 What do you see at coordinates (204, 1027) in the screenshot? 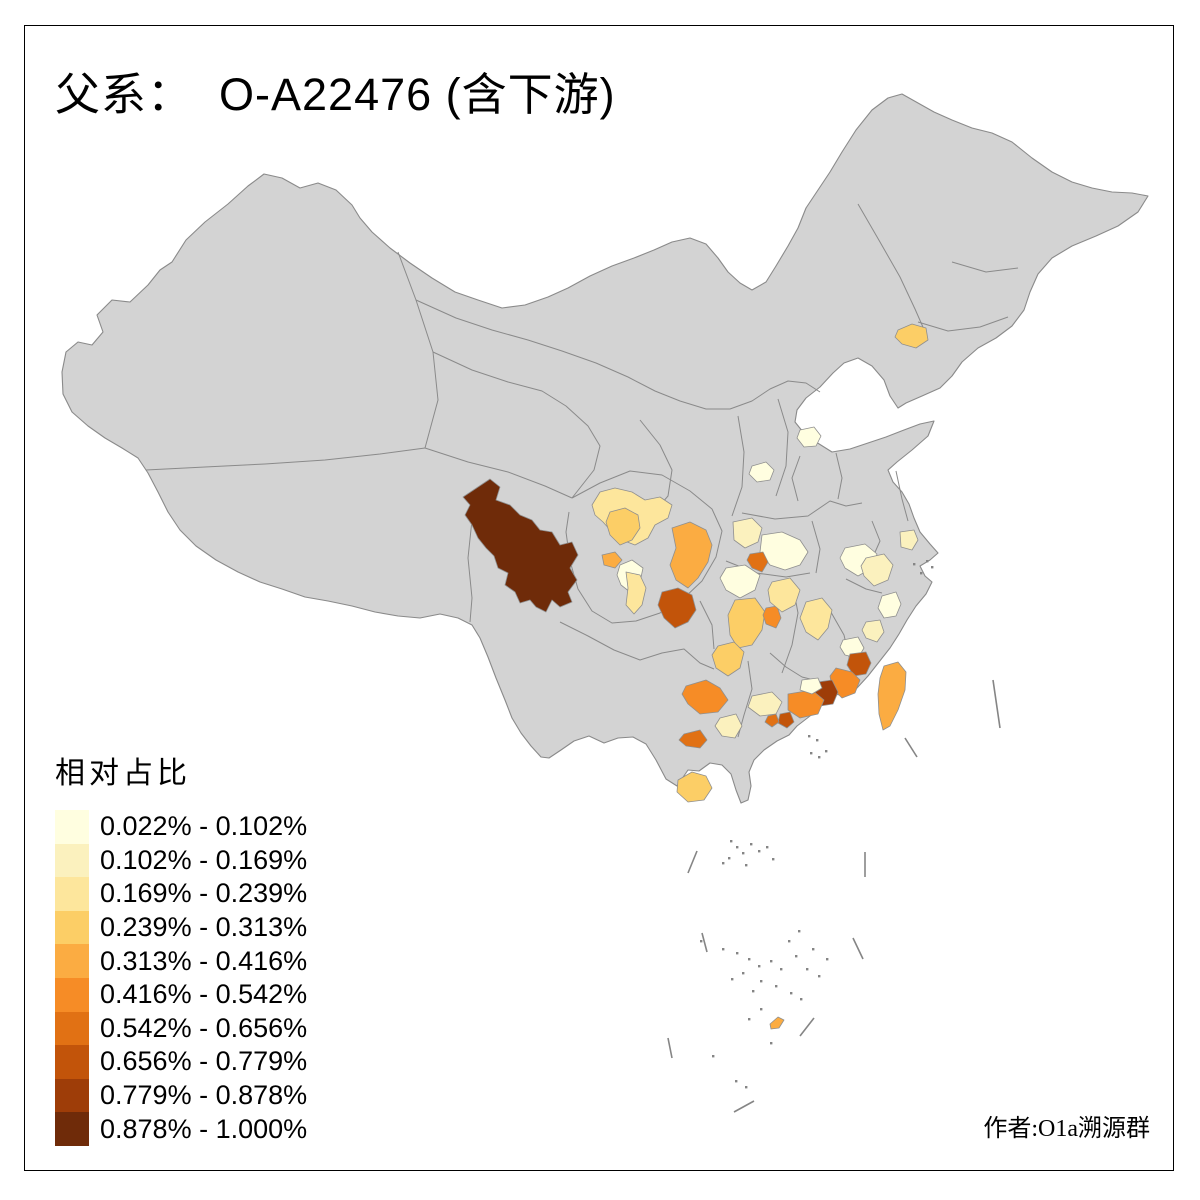
I see `legend-label: 0.542% - 0.656%` at bounding box center [204, 1027].